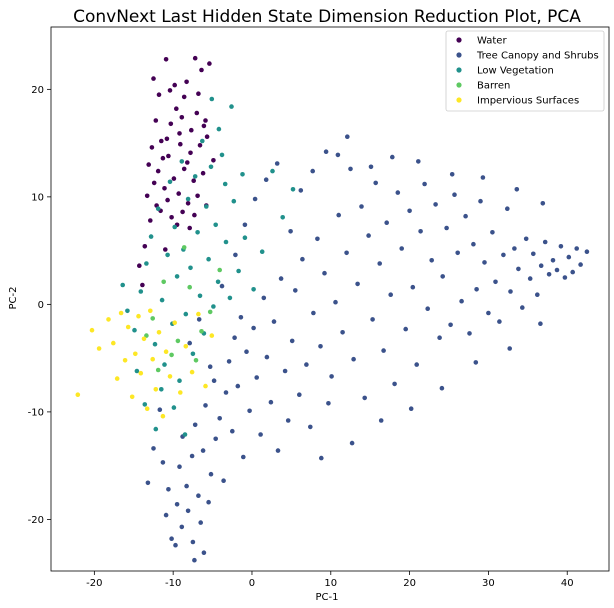 The height and width of the screenshot is (608, 614). What do you see at coordinates (528, 101) in the screenshot?
I see `legend-label: Impervious Surfaces` at bounding box center [528, 101].